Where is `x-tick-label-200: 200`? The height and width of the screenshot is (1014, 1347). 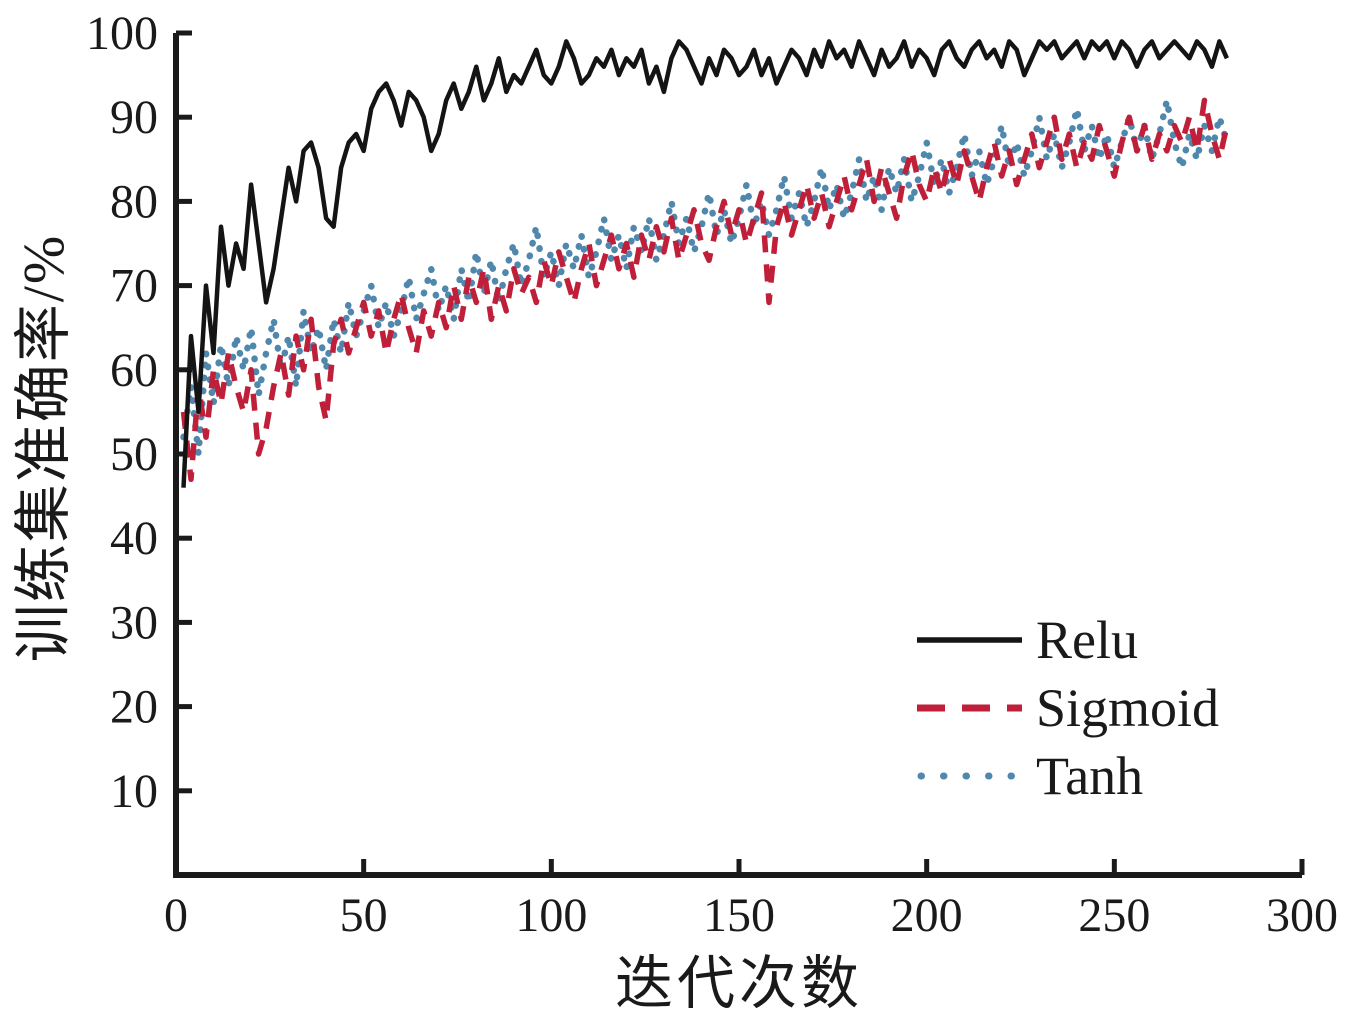
x-tick-label-200: 200 is located at coordinates (927, 915).